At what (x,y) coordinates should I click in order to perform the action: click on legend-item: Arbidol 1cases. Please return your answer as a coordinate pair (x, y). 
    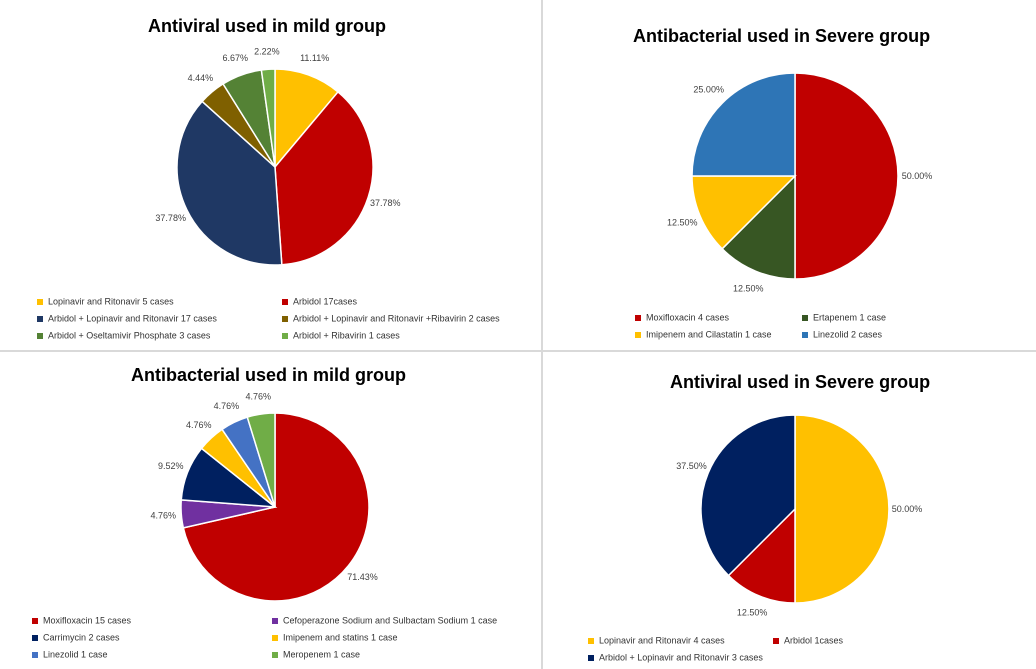
    Looking at the image, I should click on (808, 640).